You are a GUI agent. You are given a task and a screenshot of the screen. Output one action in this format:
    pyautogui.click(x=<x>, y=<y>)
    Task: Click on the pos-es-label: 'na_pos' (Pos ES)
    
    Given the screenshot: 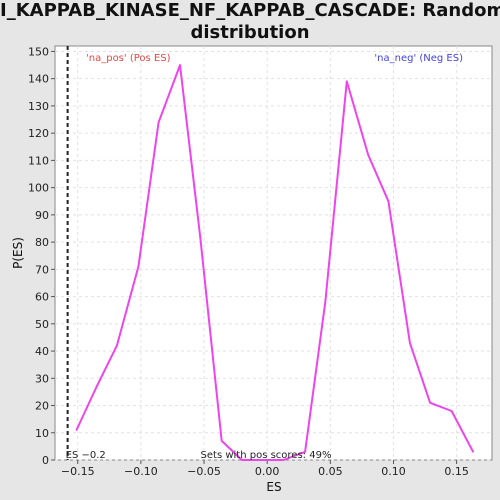 What is the action you would take?
    pyautogui.click(x=128, y=58)
    